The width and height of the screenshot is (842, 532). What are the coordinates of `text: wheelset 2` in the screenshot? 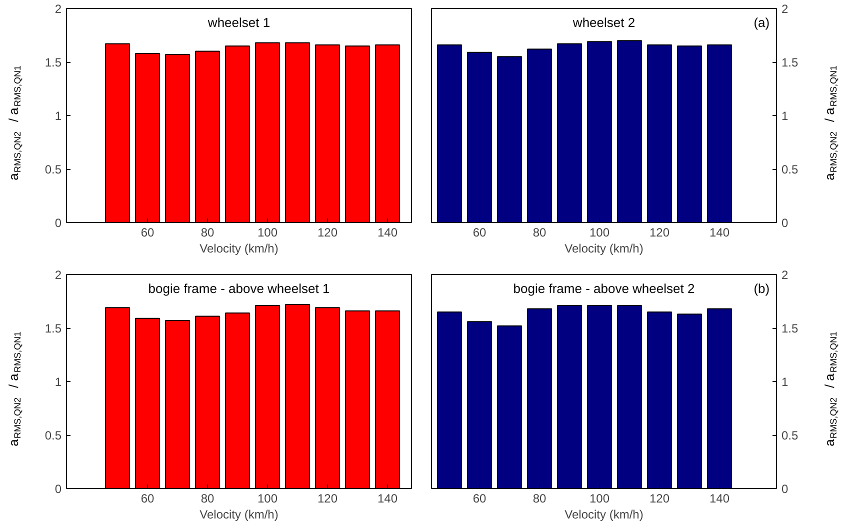 It's located at (604, 22).